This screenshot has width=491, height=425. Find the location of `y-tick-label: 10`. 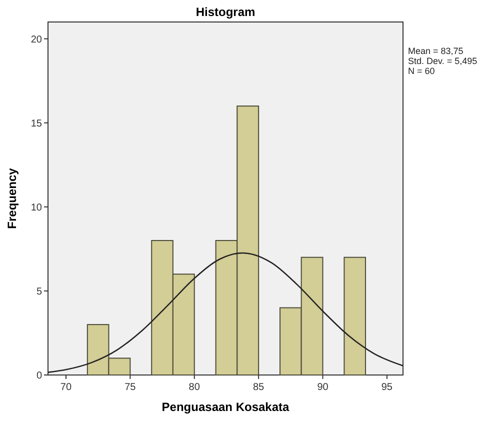

y-tick-label: 10 is located at coordinates (36, 208).